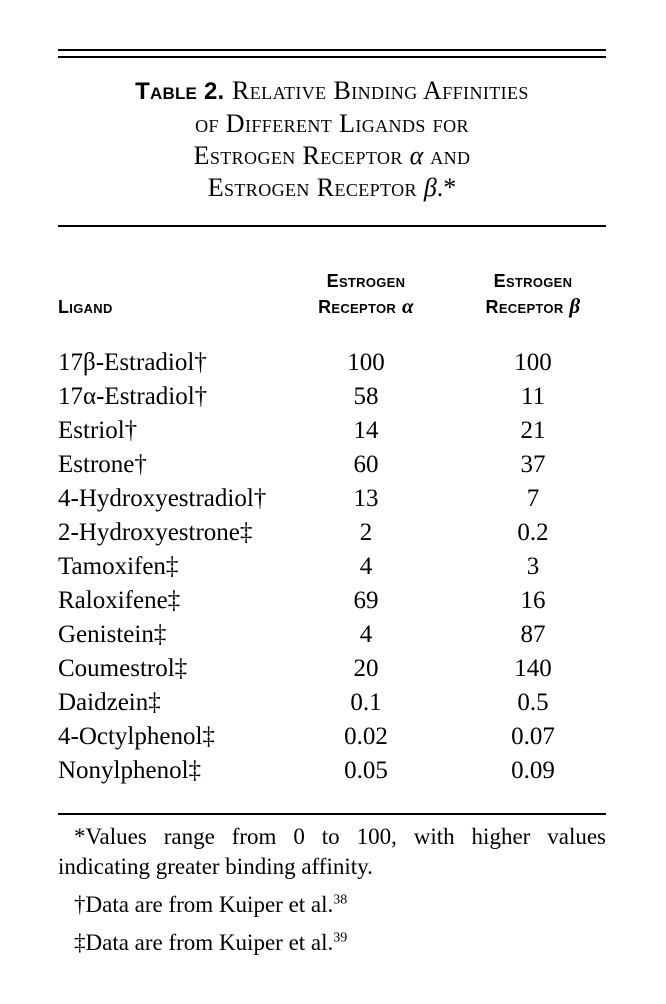 This screenshot has width=666, height=1004. Describe the element at coordinates (366, 362) in the screenshot. I see `er-alpha-value: 100` at that location.